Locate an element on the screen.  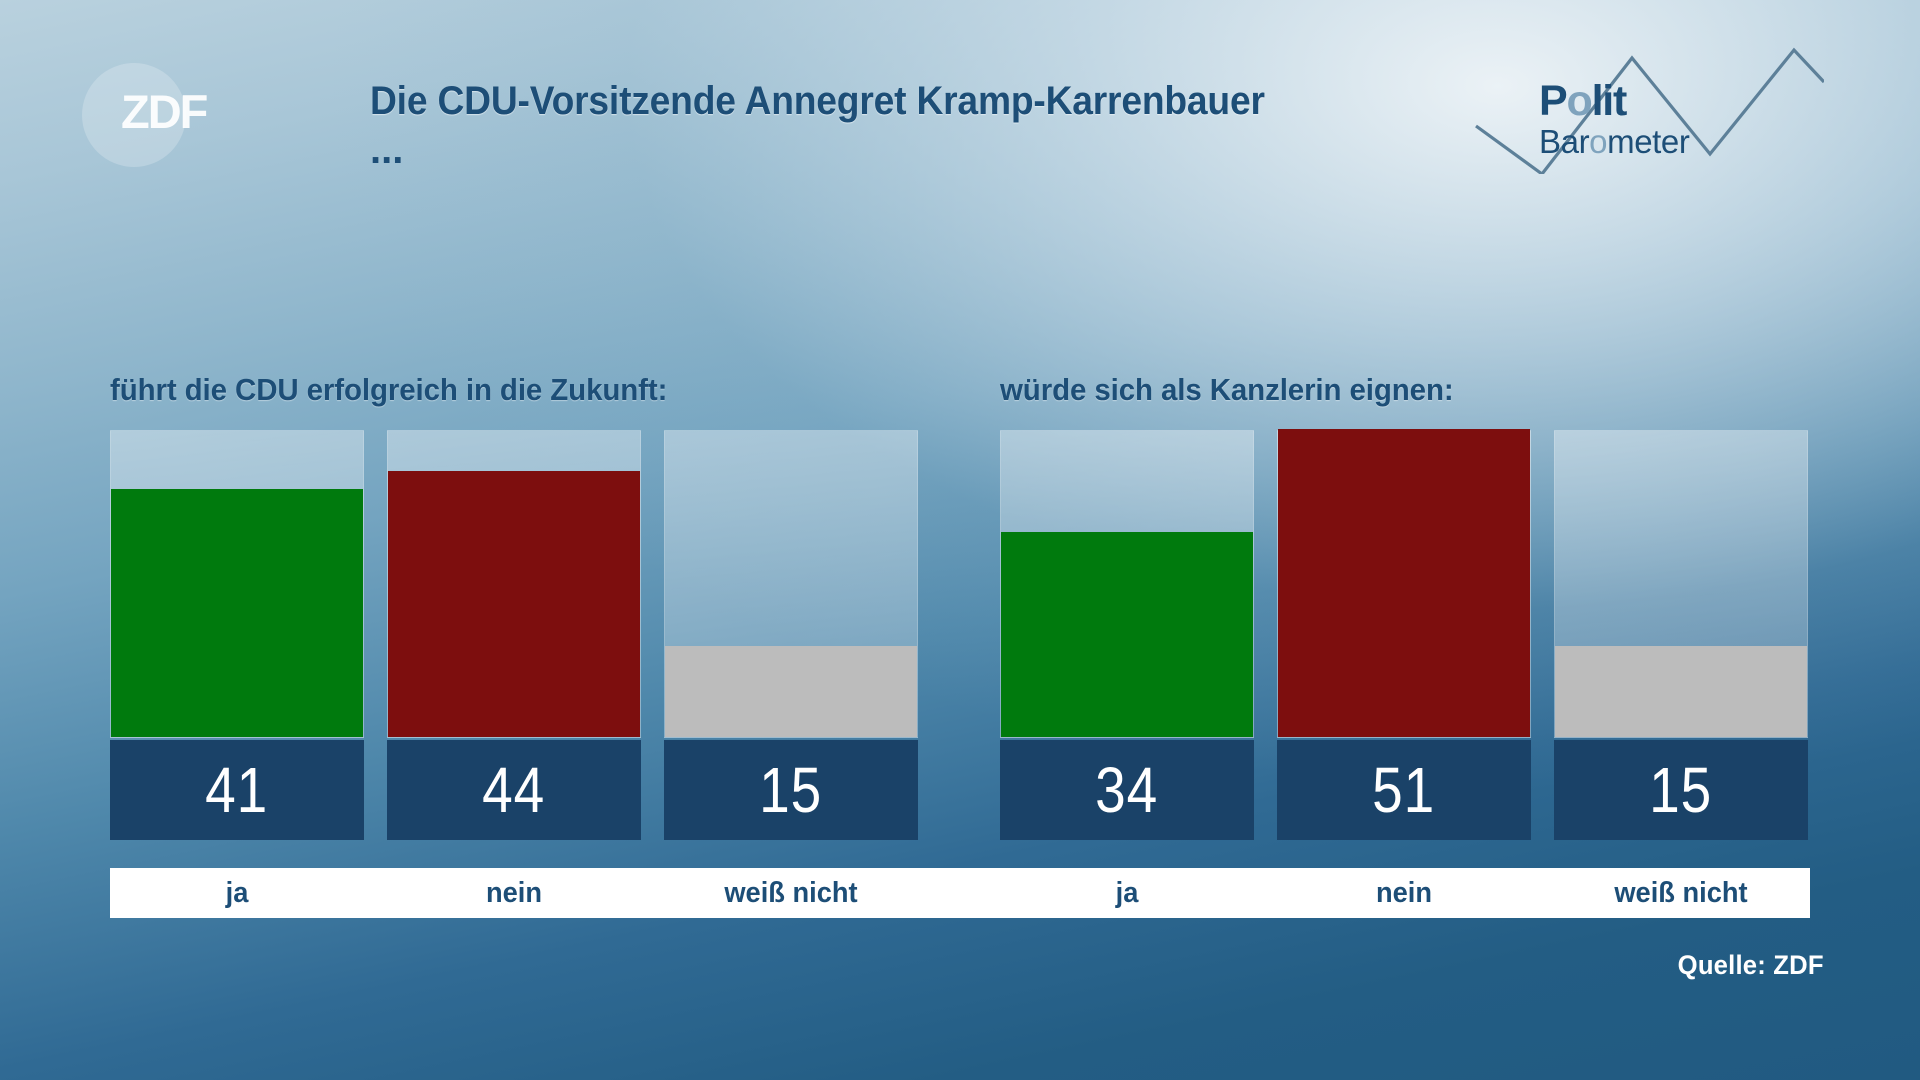
value-box: 44 is located at coordinates (514, 790).